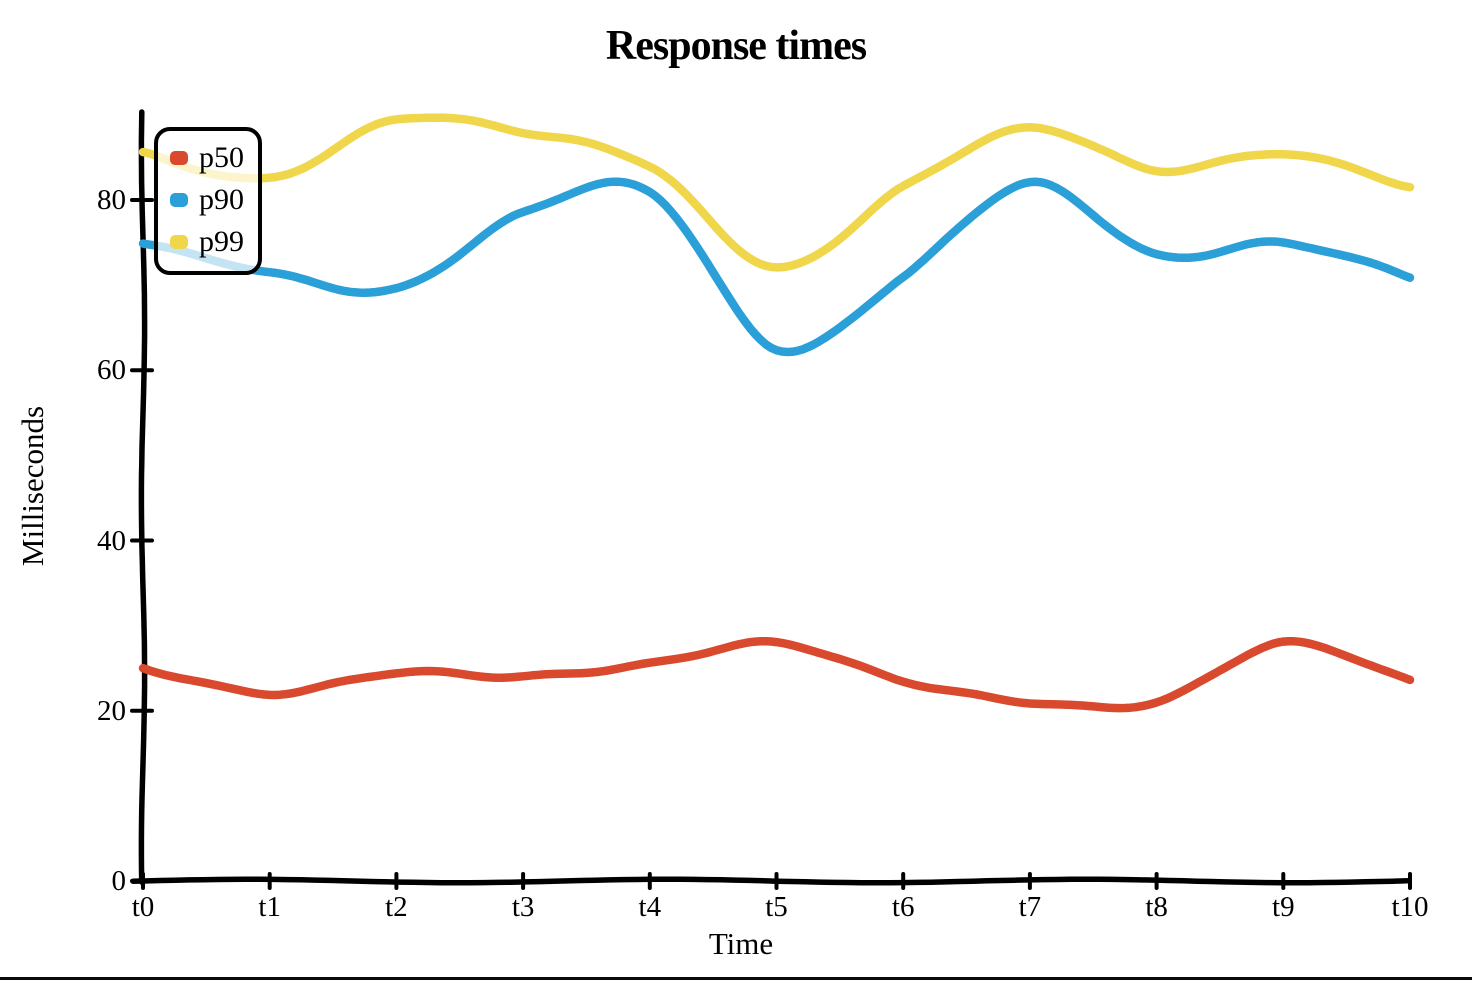 Image resolution: width=1472 pixels, height=982 pixels. Describe the element at coordinates (269, 907) in the screenshot. I see `x-tick-label-t1: t1` at that location.